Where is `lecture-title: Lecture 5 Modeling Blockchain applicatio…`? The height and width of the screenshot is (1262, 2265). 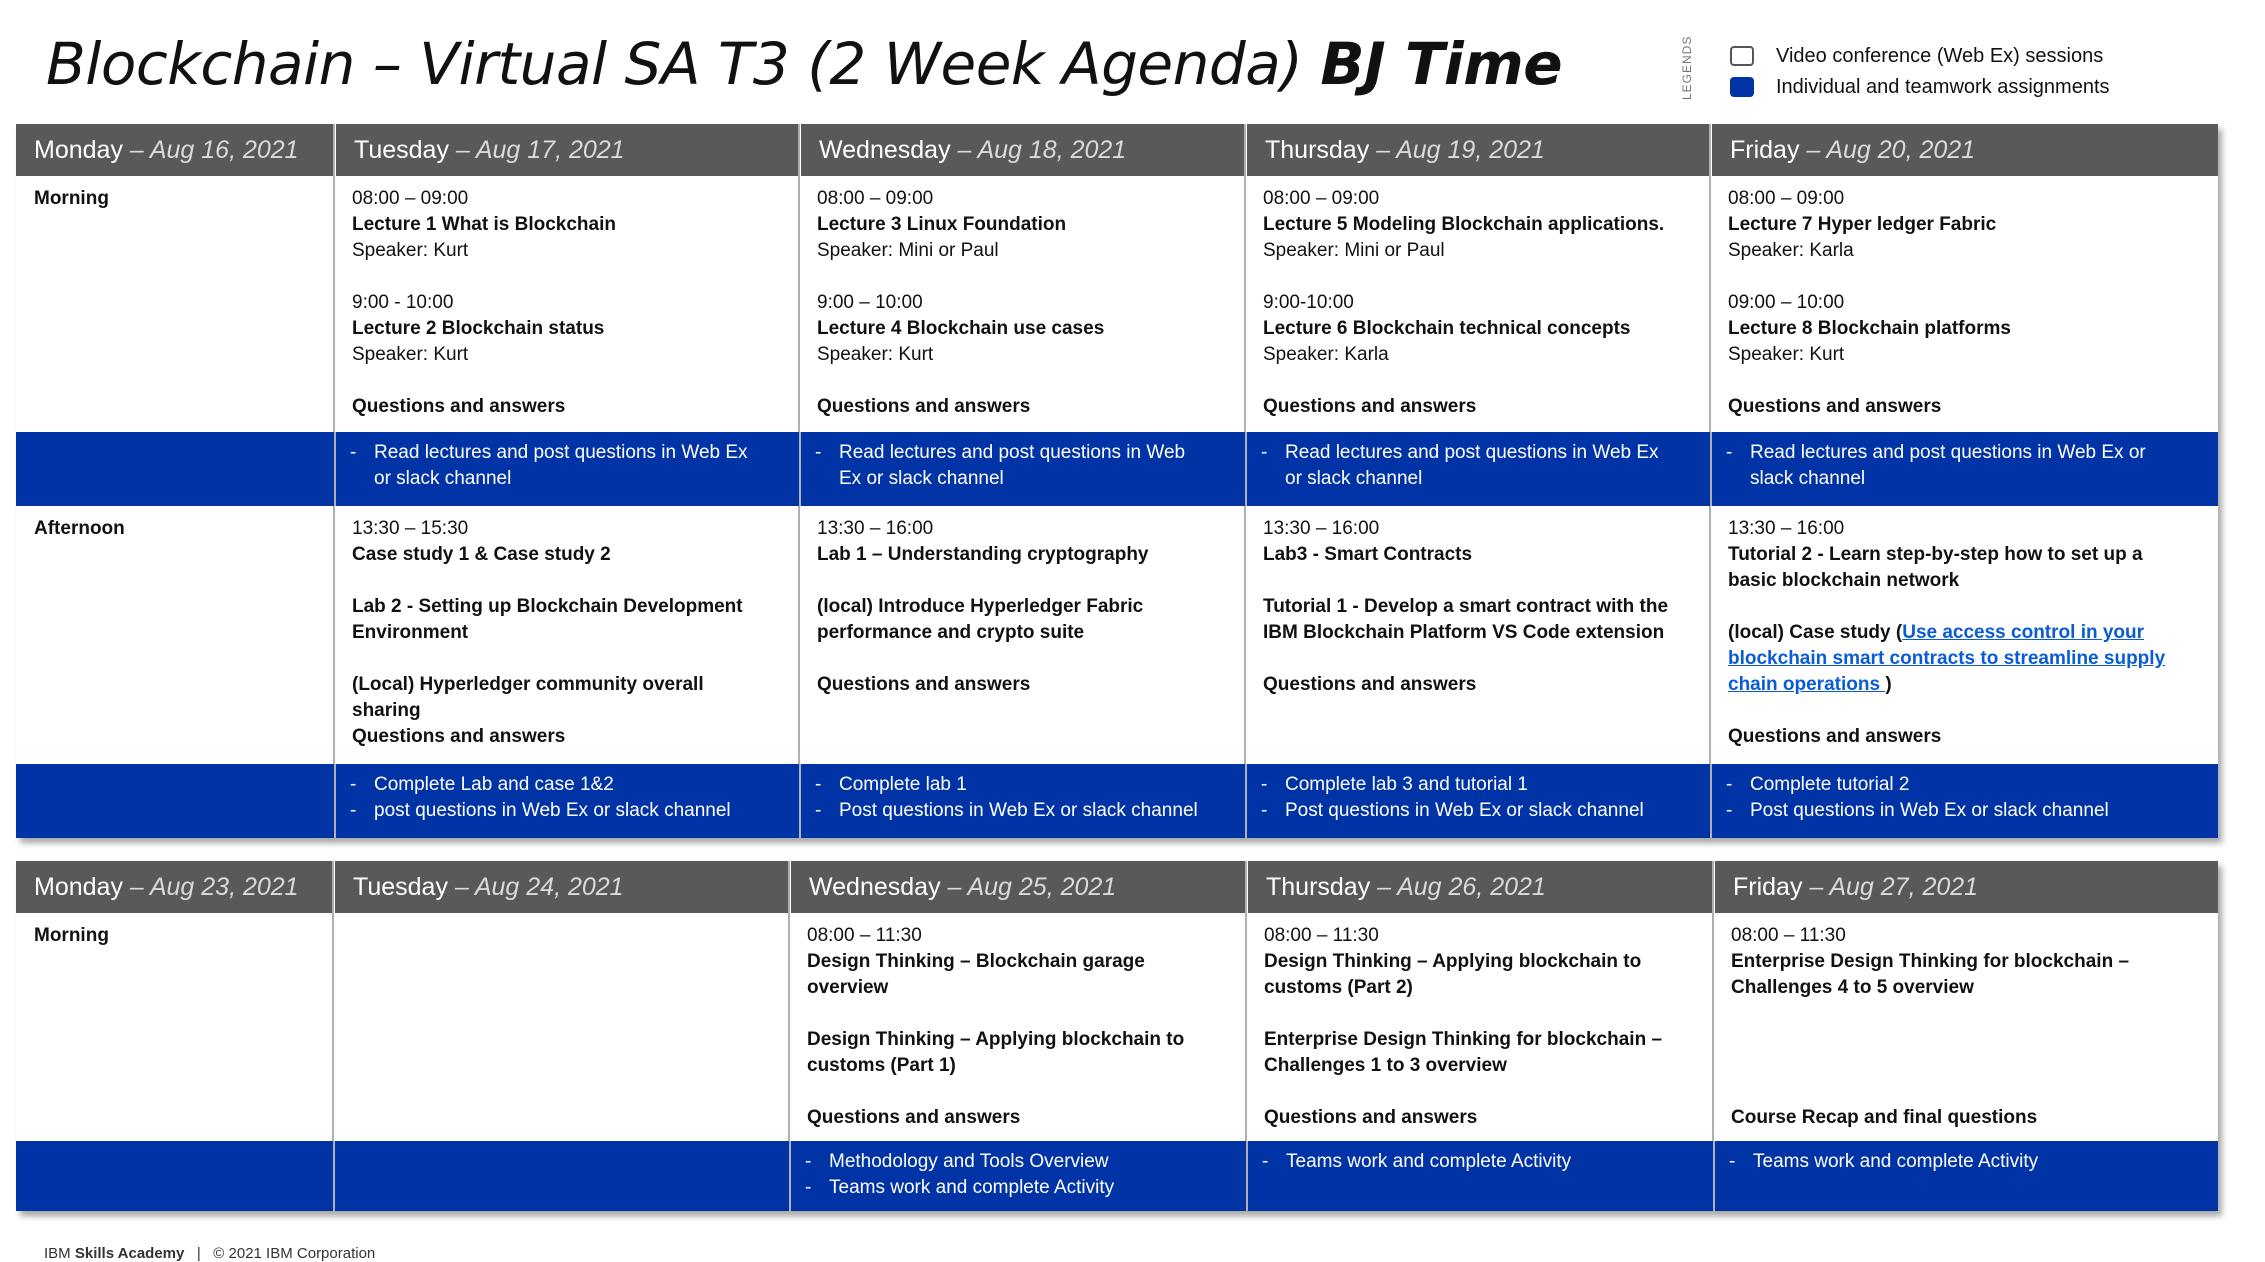 lecture-title: Lecture 5 Modeling Blockchain applicatio… is located at coordinates (1464, 224).